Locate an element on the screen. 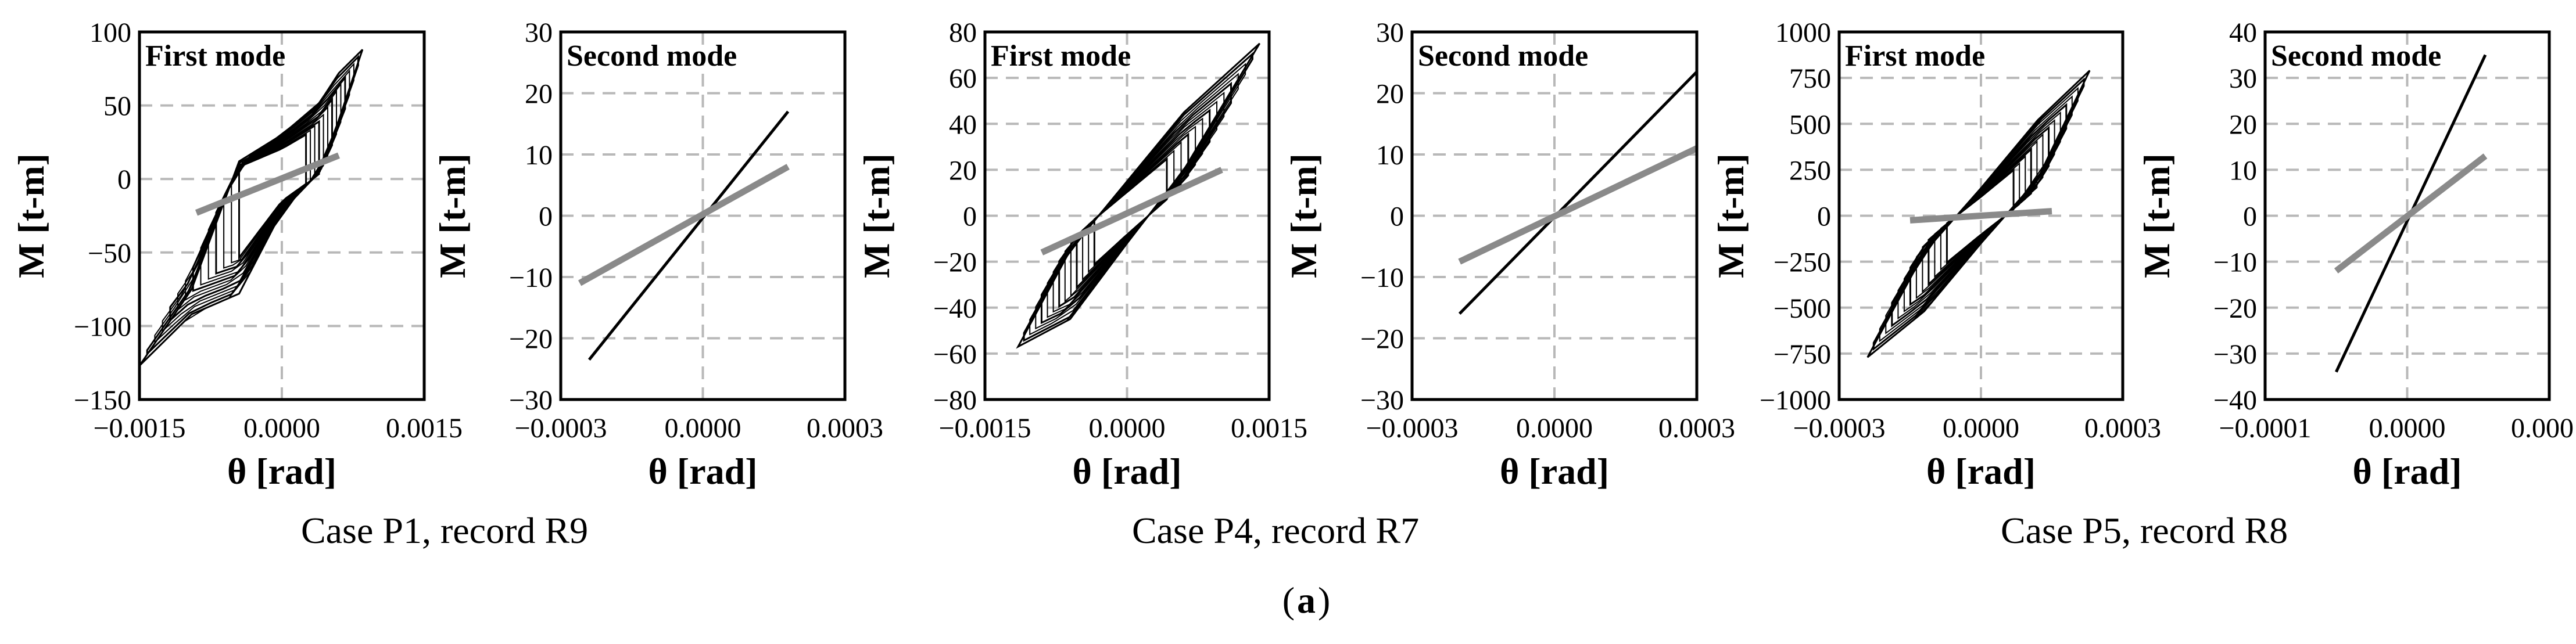 The width and height of the screenshot is (2576, 644). y-tick-label: 50 is located at coordinates (117, 106).